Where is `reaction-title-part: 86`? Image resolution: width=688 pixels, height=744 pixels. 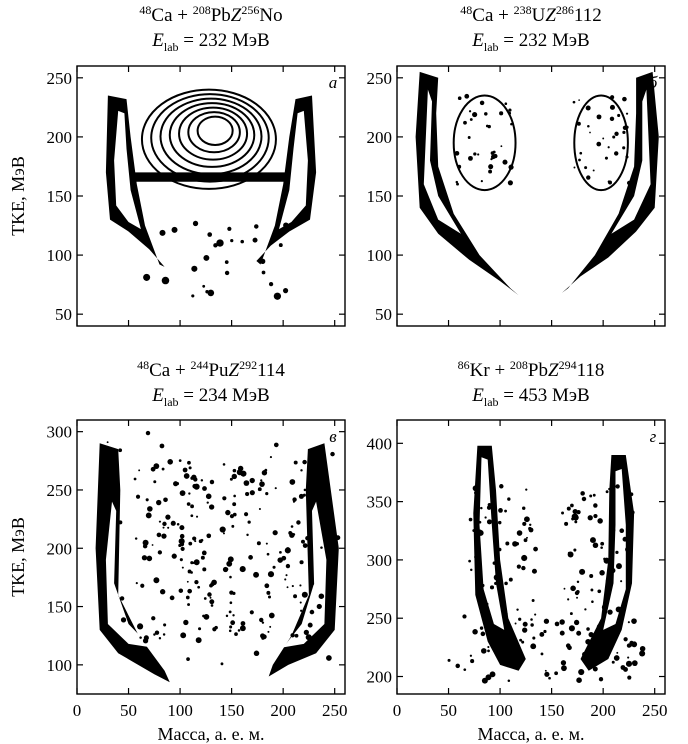 reaction-title-part: 86 is located at coordinates (464, 365).